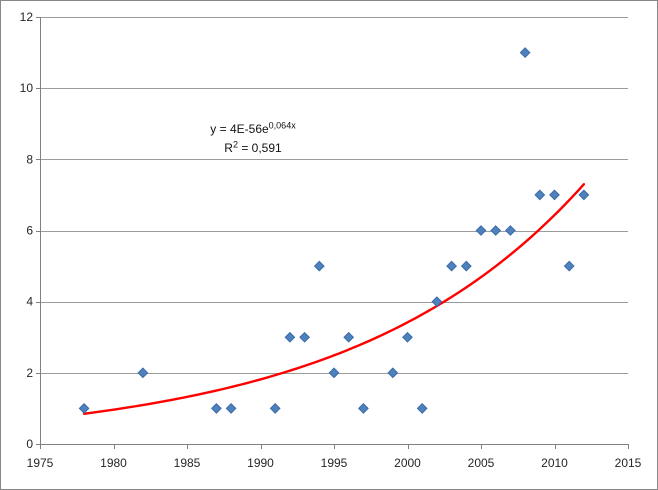 This screenshot has width=658, height=490. I want to click on x-tick-label: 1980, so click(113, 463).